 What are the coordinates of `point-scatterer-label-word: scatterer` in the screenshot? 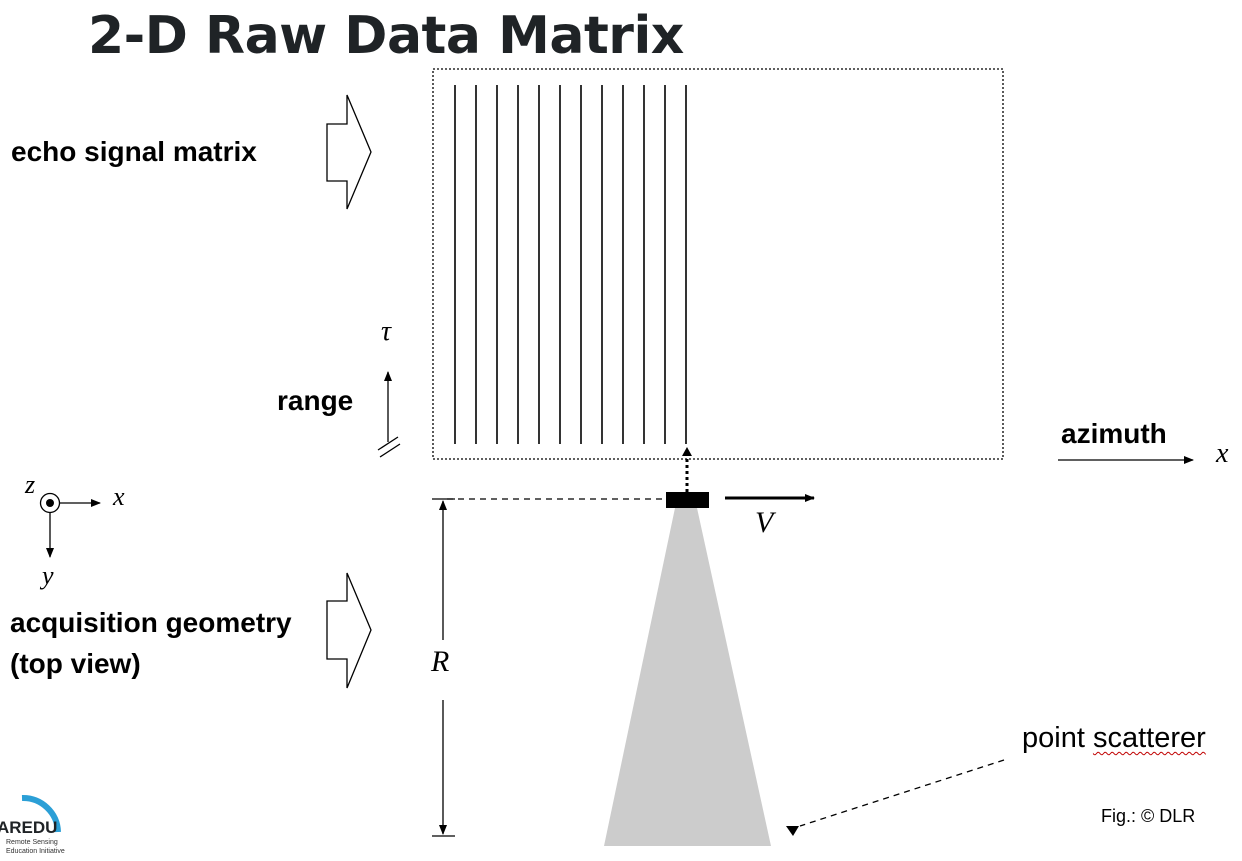 It's located at (1149, 738).